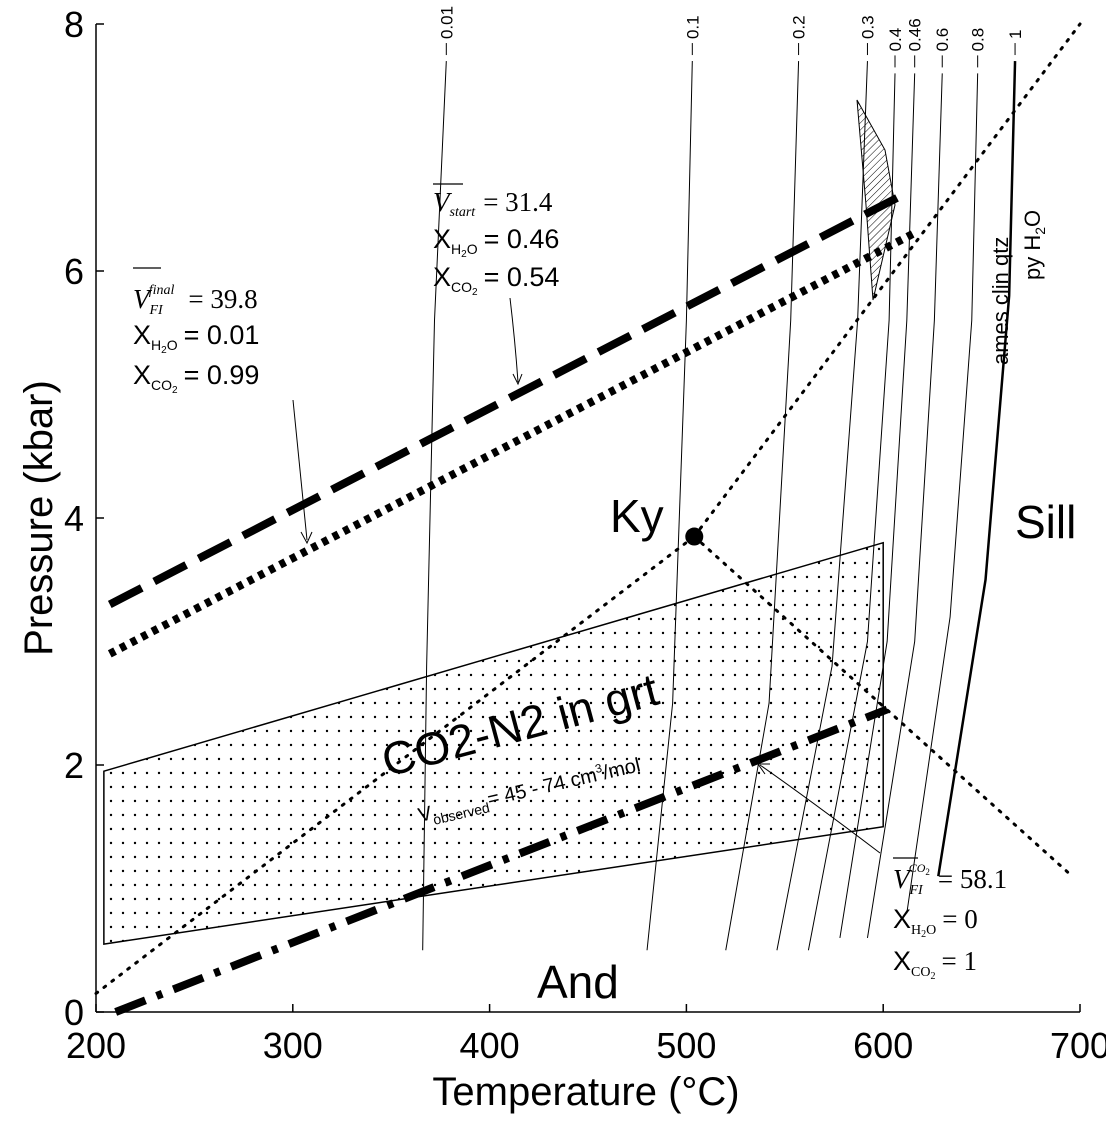 Image resolution: width=1106 pixels, height=1122 pixels. Describe the element at coordinates (96, 1045) in the screenshot. I see `x-tick-label: 200` at that location.